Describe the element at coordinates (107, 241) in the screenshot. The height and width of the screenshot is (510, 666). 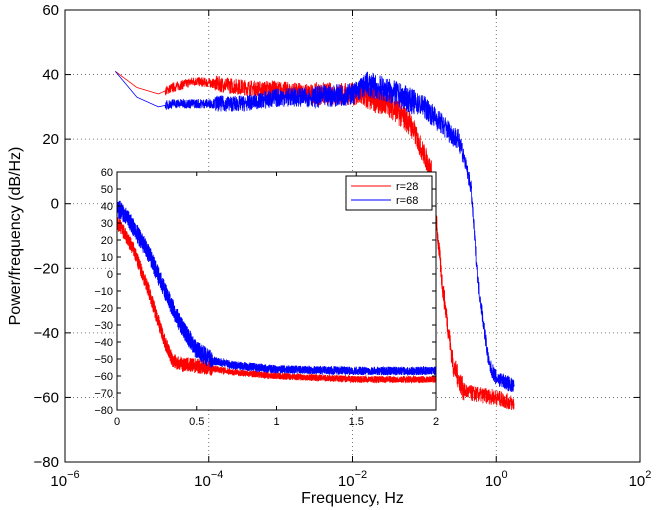
I see `inset-ytick-label-10: 20` at that location.